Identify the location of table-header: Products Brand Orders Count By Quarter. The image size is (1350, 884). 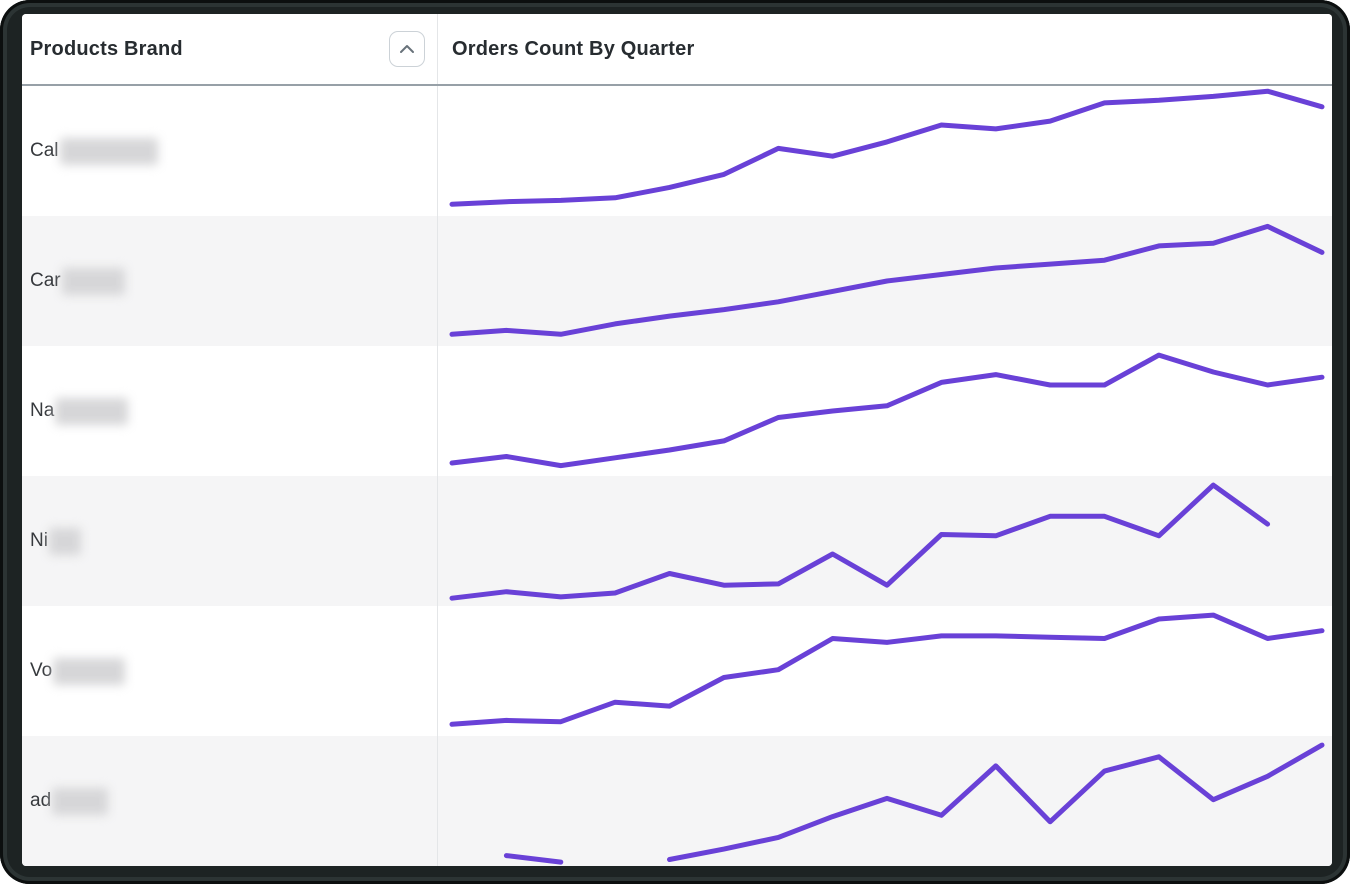
(677, 50).